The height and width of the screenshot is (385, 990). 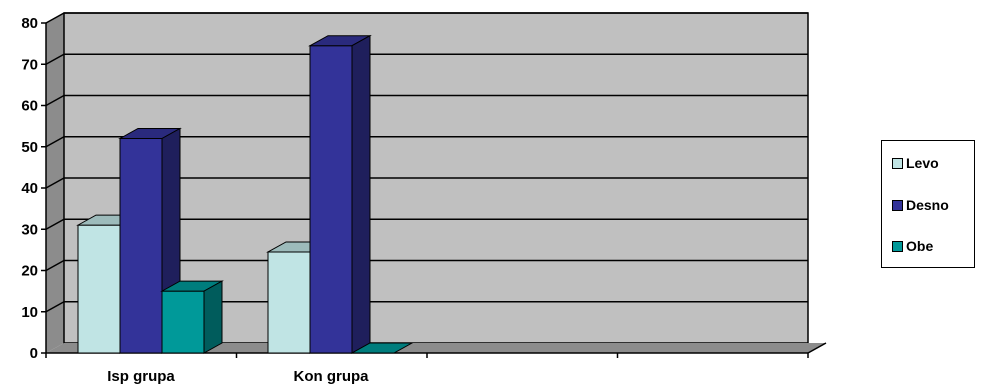 I want to click on legend: Levo Desno Obe, so click(x=928, y=204).